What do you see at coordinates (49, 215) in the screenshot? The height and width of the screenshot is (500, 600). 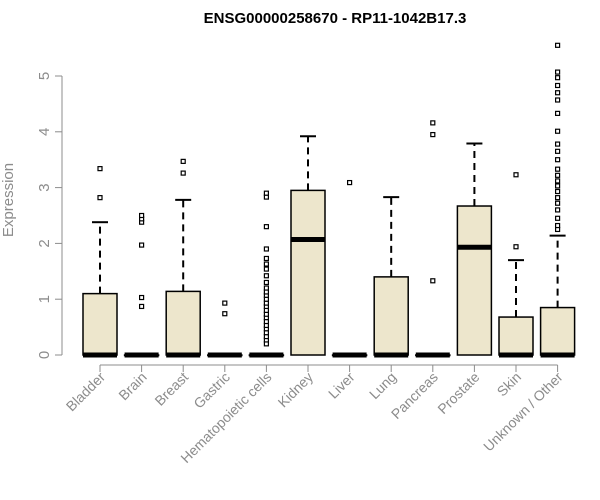 I see `y-axis: 0 1 2 3 4 5` at bounding box center [49, 215].